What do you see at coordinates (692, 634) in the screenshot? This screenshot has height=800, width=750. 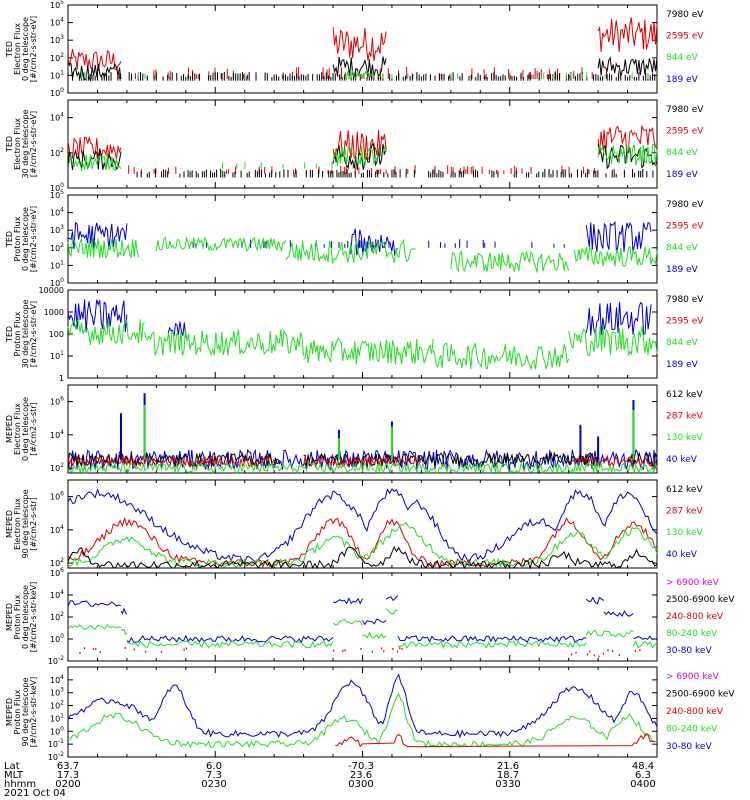 I see `legend-entry: 80-240 keV` at bounding box center [692, 634].